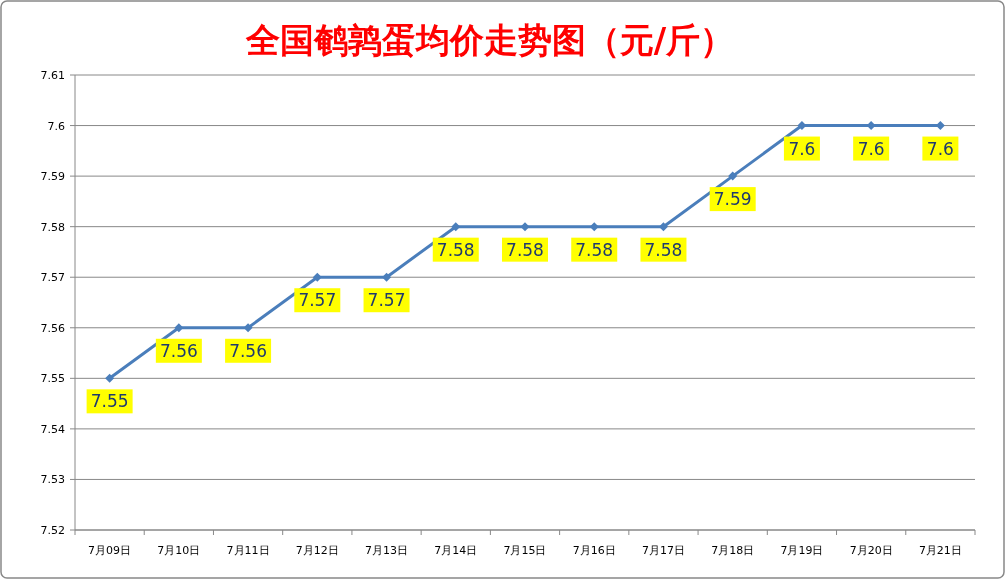 The width and height of the screenshot is (1005, 579). Describe the element at coordinates (52, 530) in the screenshot. I see `y-tick-label: 7.52` at that location.